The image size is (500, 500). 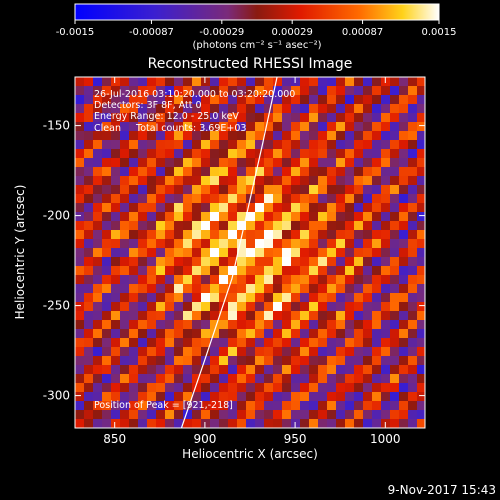 What do you see at coordinates (170, 128) in the screenshot?
I see `annotation-clean-counts: Clean Total counts: 3.69E+03` at bounding box center [170, 128].